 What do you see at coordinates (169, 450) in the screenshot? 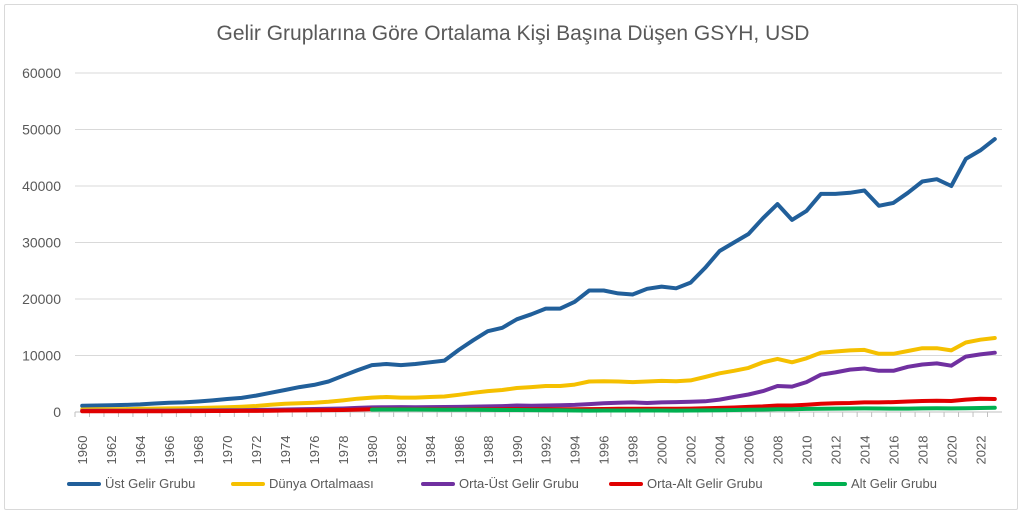
I see `x-tick-label: 1966` at bounding box center [169, 450].